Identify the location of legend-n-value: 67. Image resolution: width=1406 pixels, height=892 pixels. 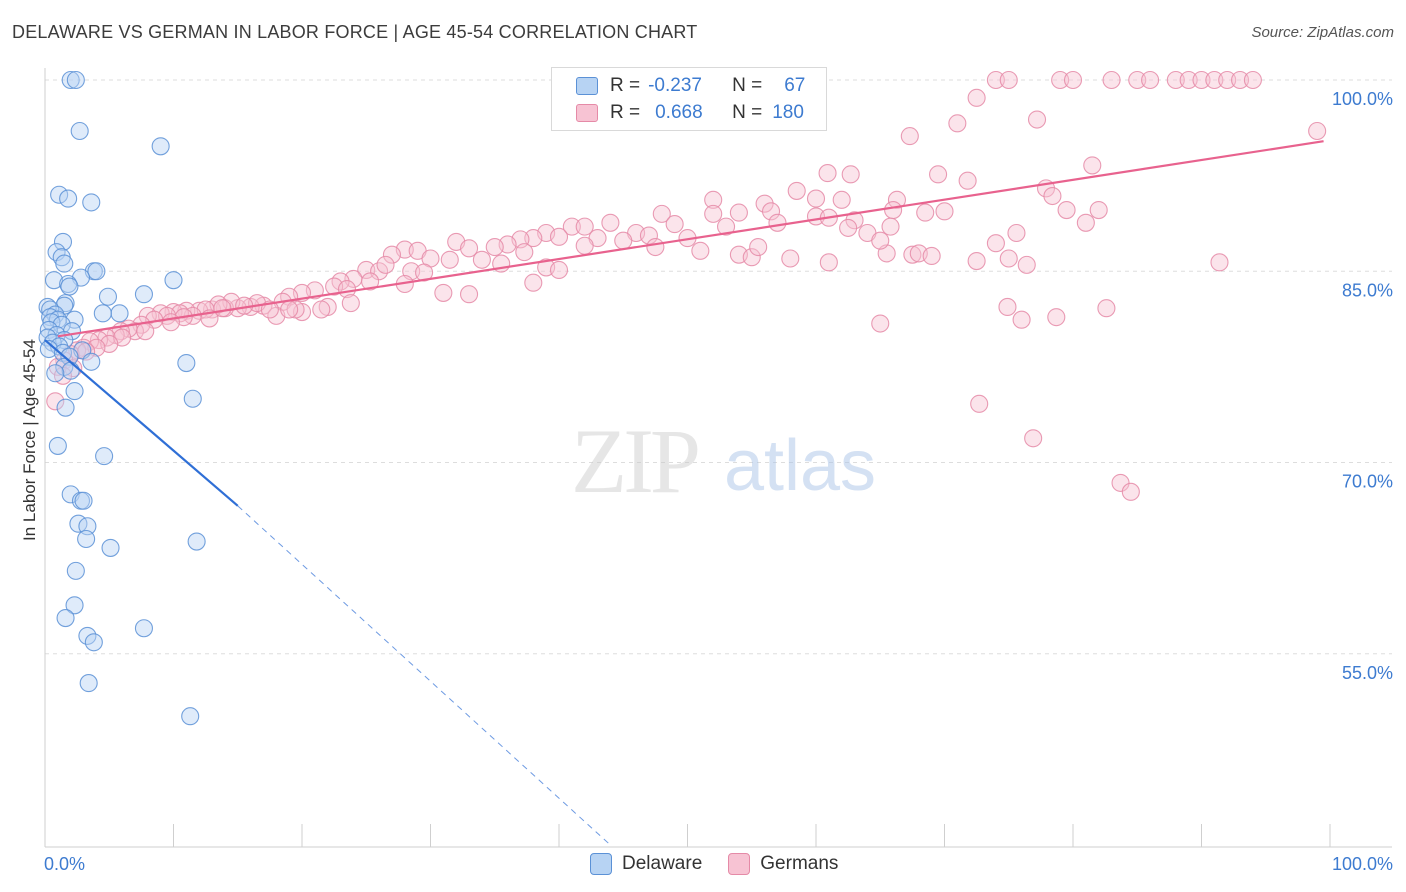
(795, 85).